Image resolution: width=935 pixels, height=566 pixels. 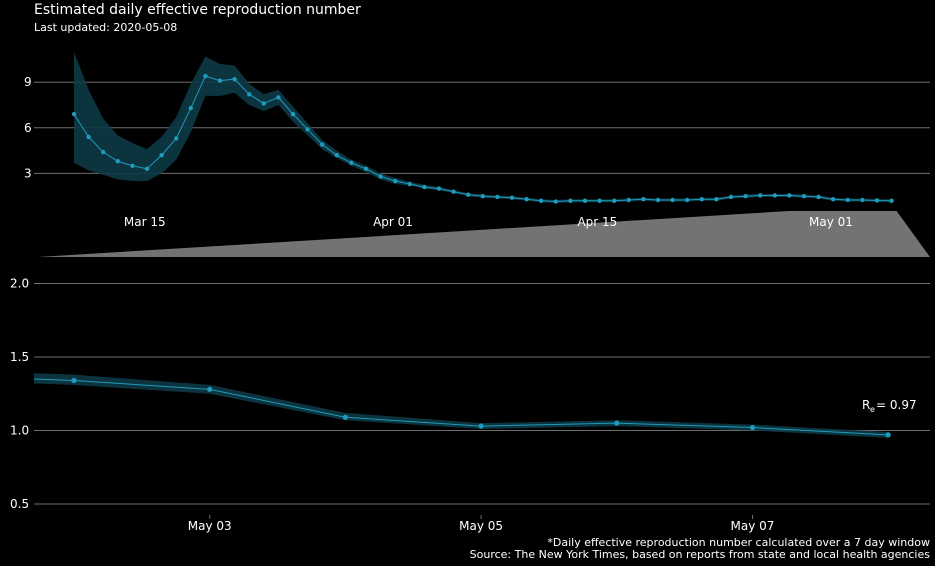 What do you see at coordinates (19, 284) in the screenshot?
I see `bottom-y-tick-2.0: 2.0` at bounding box center [19, 284].